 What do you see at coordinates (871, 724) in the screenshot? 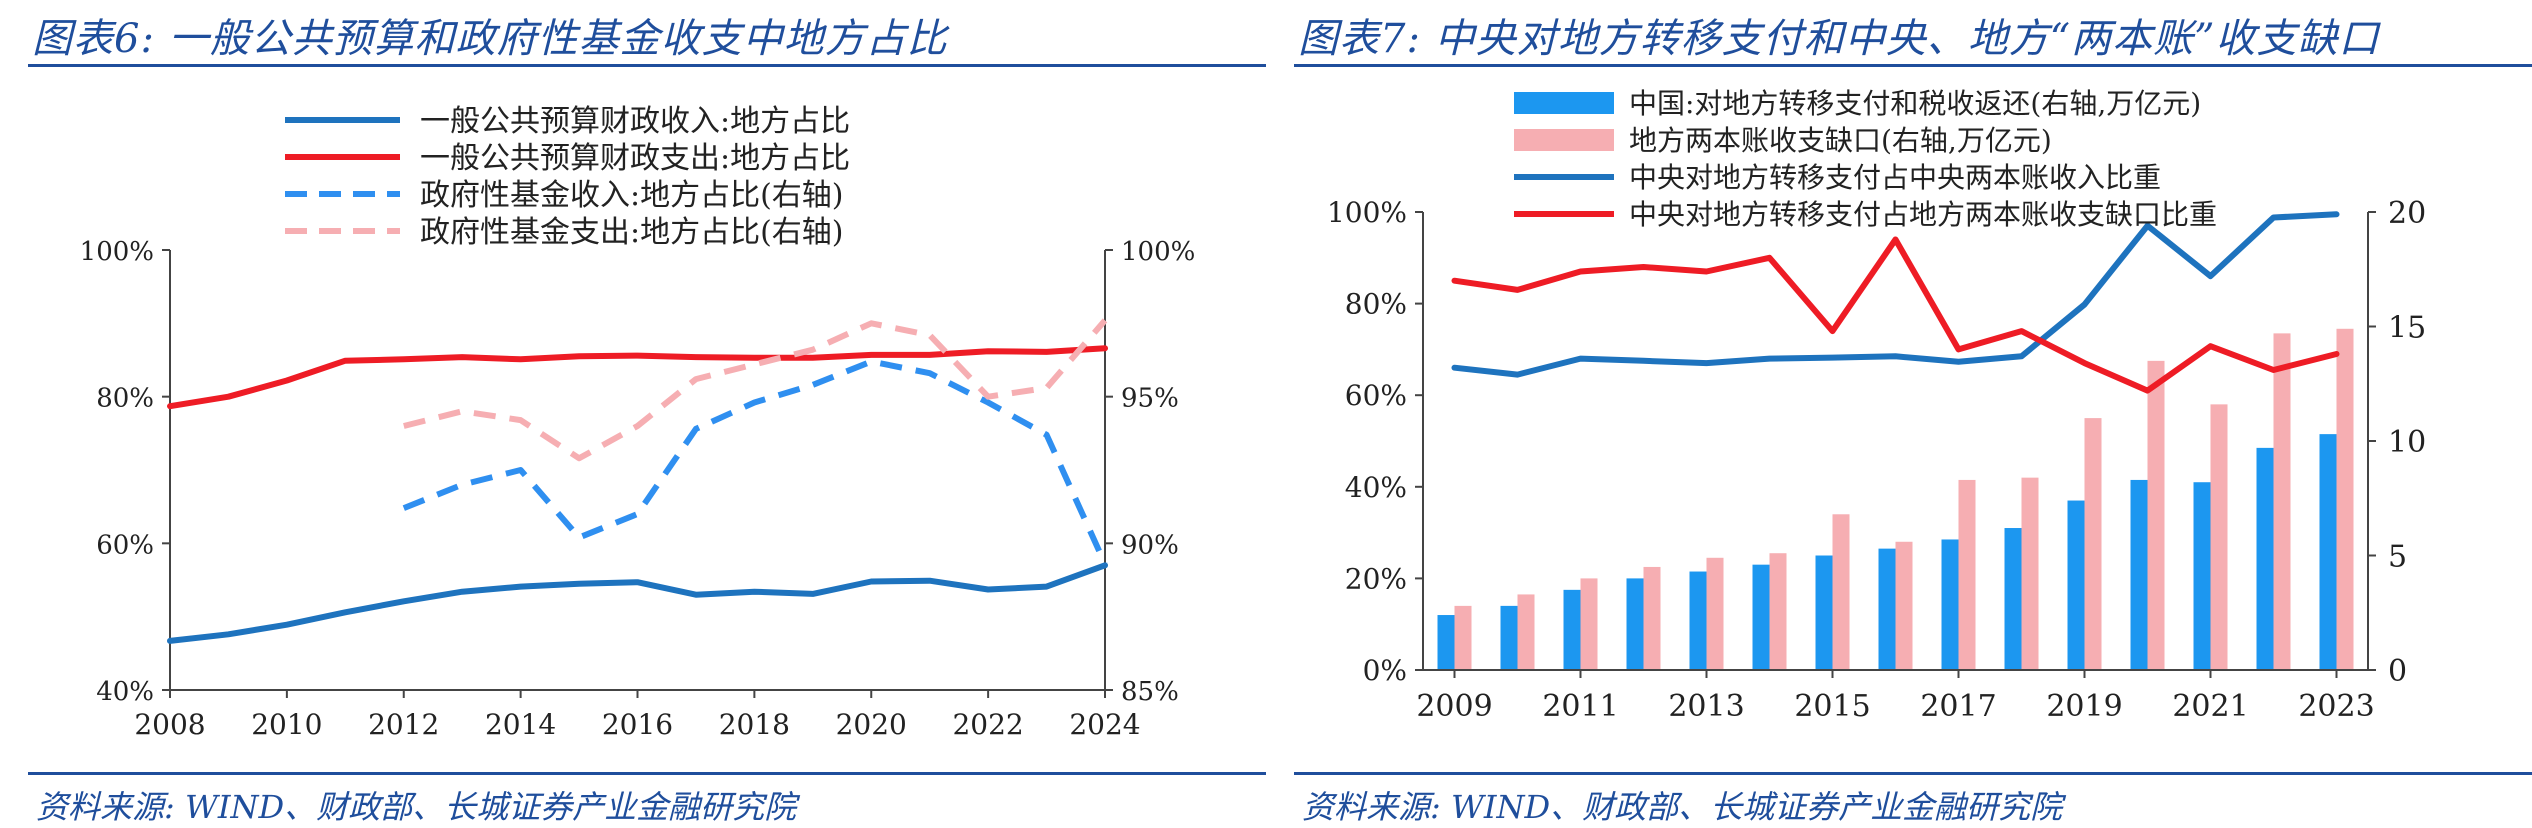
I see `x-tick-label: 2020` at bounding box center [871, 724].